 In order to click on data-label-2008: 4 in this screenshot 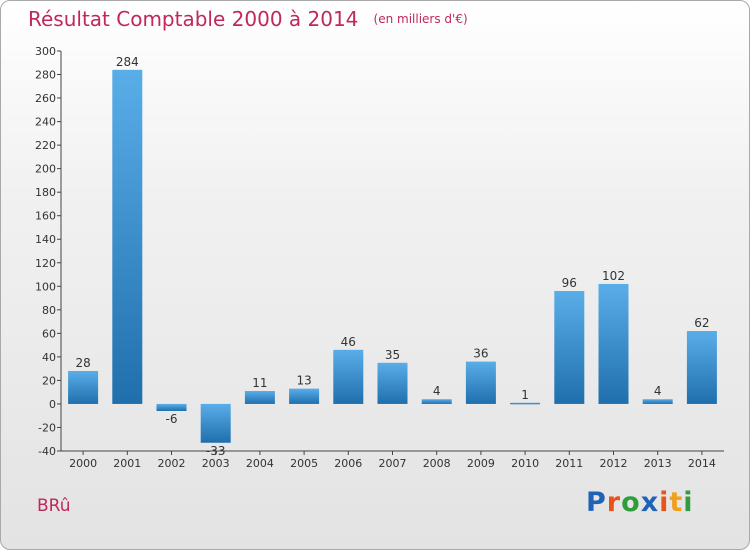, I will do `click(437, 391)`.